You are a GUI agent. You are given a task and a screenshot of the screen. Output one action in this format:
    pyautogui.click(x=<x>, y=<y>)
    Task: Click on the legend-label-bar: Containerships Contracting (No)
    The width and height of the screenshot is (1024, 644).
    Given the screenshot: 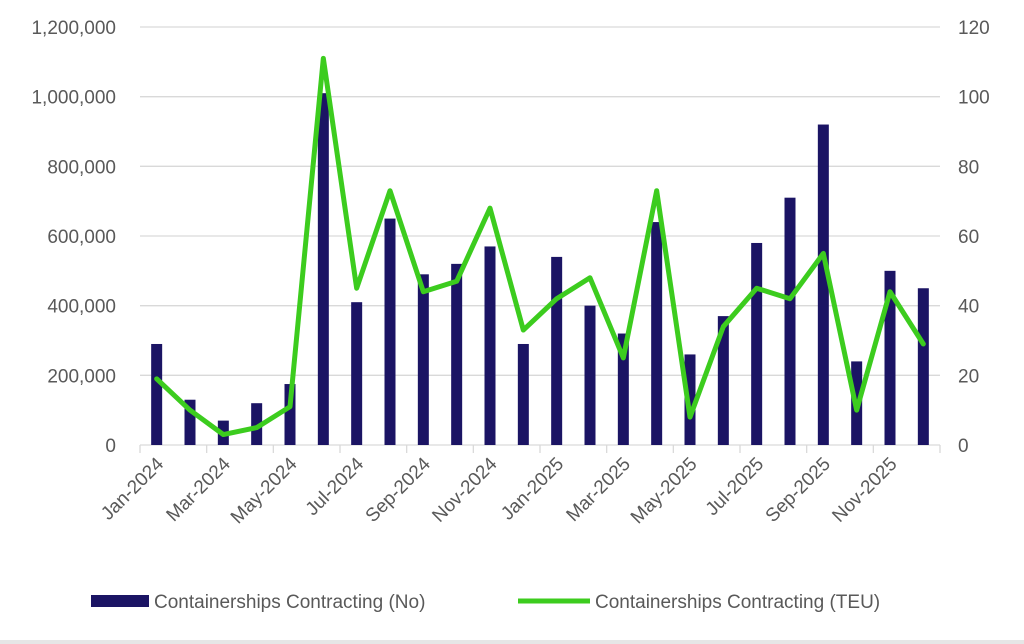 What is the action you would take?
    pyautogui.click(x=289, y=602)
    